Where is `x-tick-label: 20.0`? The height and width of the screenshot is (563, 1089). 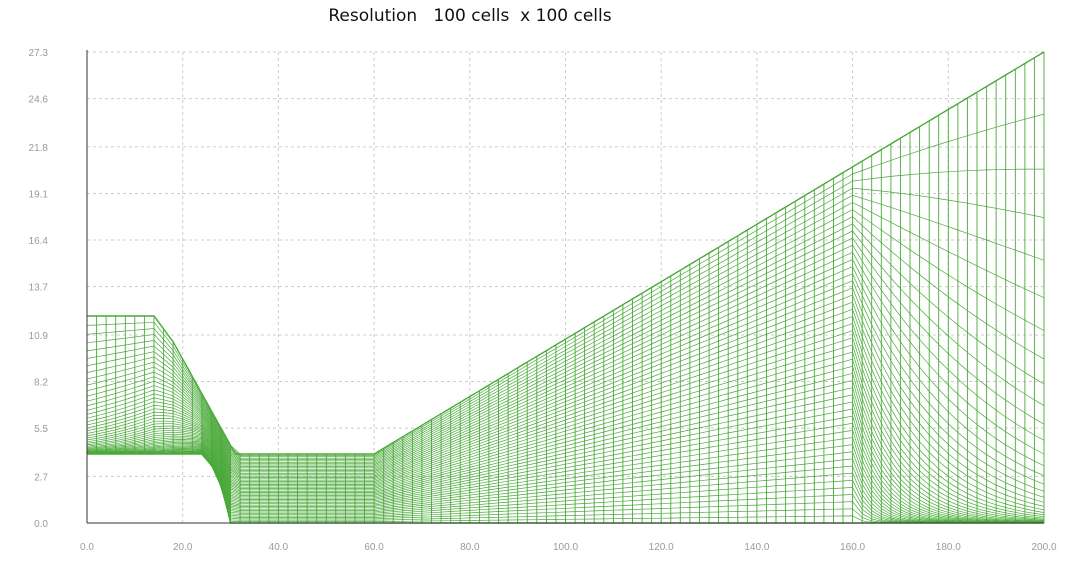 x-tick-label: 20.0 is located at coordinates (183, 547).